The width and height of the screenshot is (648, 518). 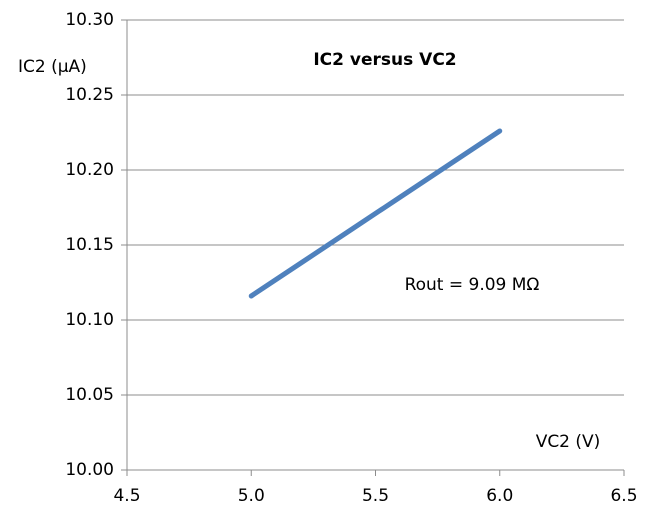 I want to click on y-axis-label: IC2 (µA), so click(x=52, y=67).